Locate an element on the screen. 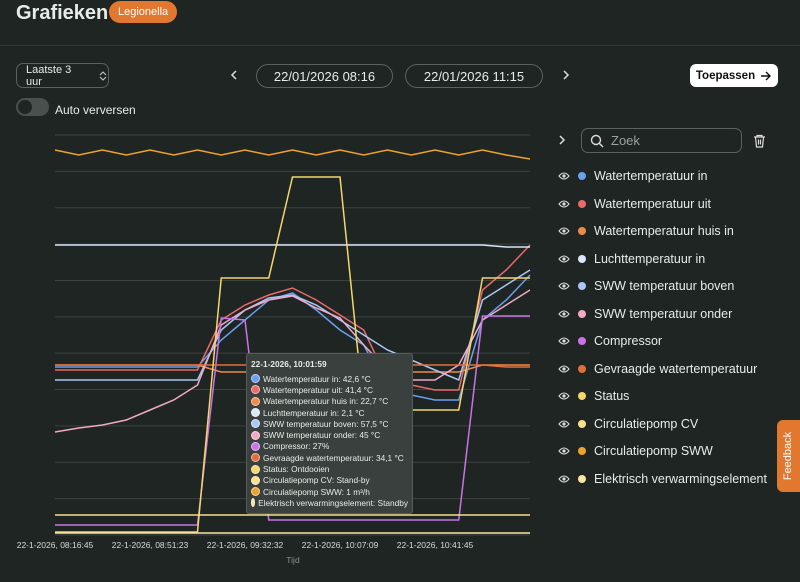 This screenshot has height=582, width=800. prev-button is located at coordinates (234, 75).